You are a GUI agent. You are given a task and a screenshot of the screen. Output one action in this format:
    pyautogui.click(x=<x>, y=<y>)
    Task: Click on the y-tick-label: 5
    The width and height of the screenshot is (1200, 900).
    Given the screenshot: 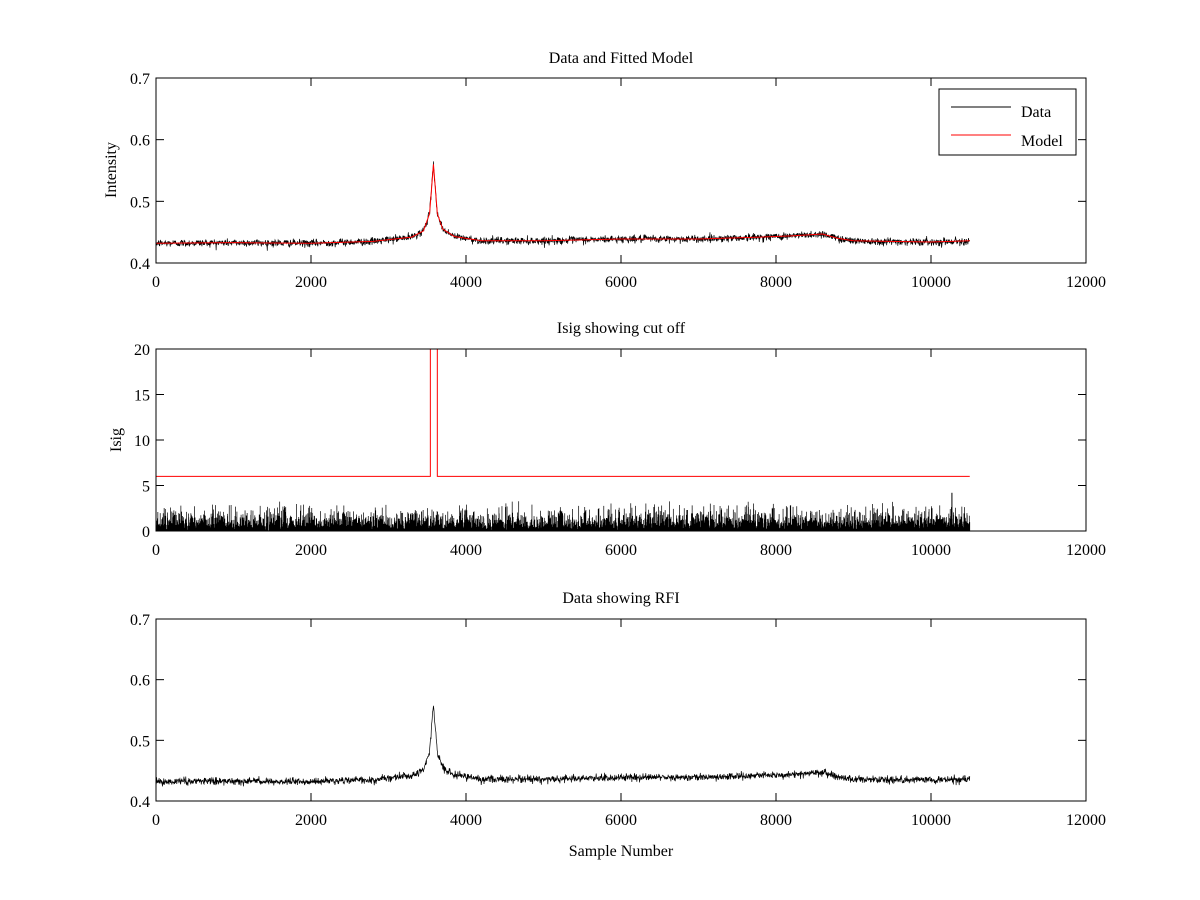 What is the action you would take?
    pyautogui.click(x=146, y=487)
    